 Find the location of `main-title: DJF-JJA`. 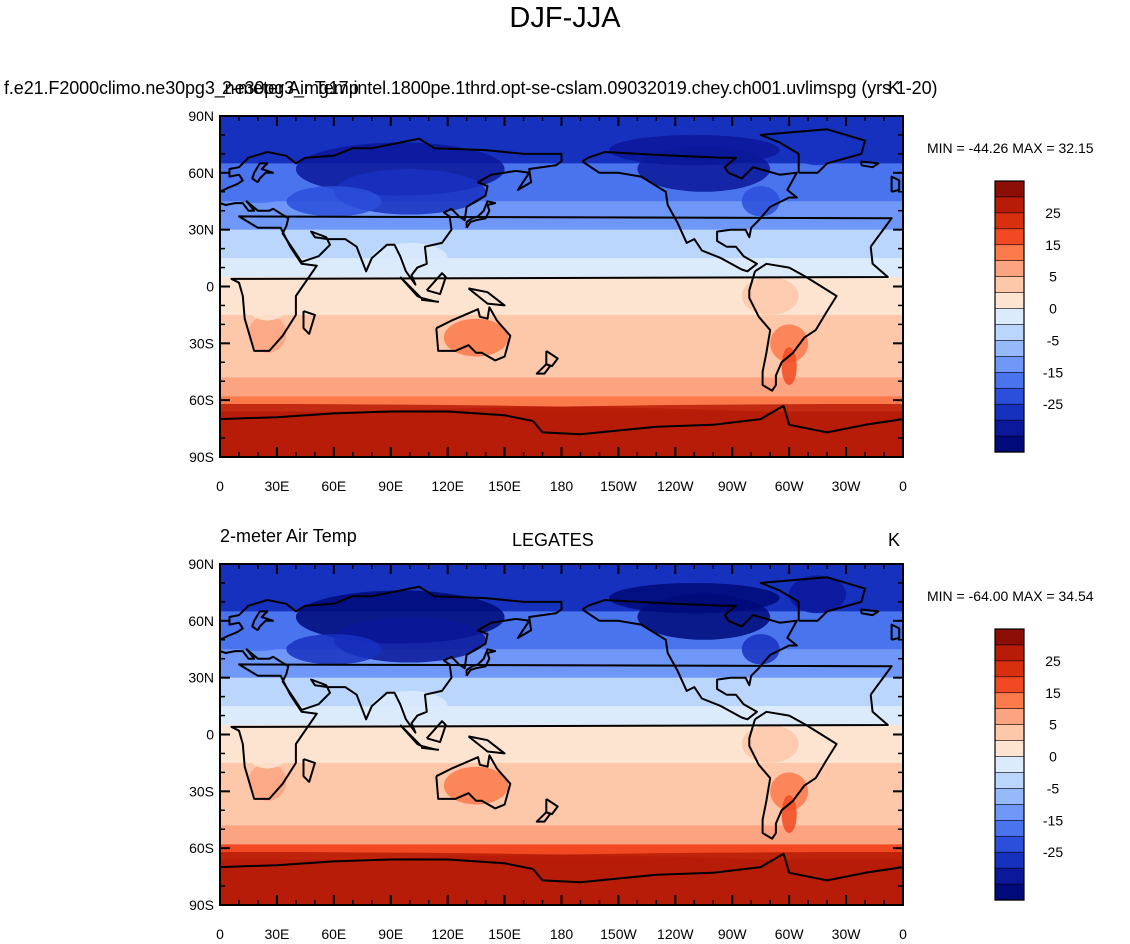

main-title: DJF-JJA is located at coordinates (565, 18).